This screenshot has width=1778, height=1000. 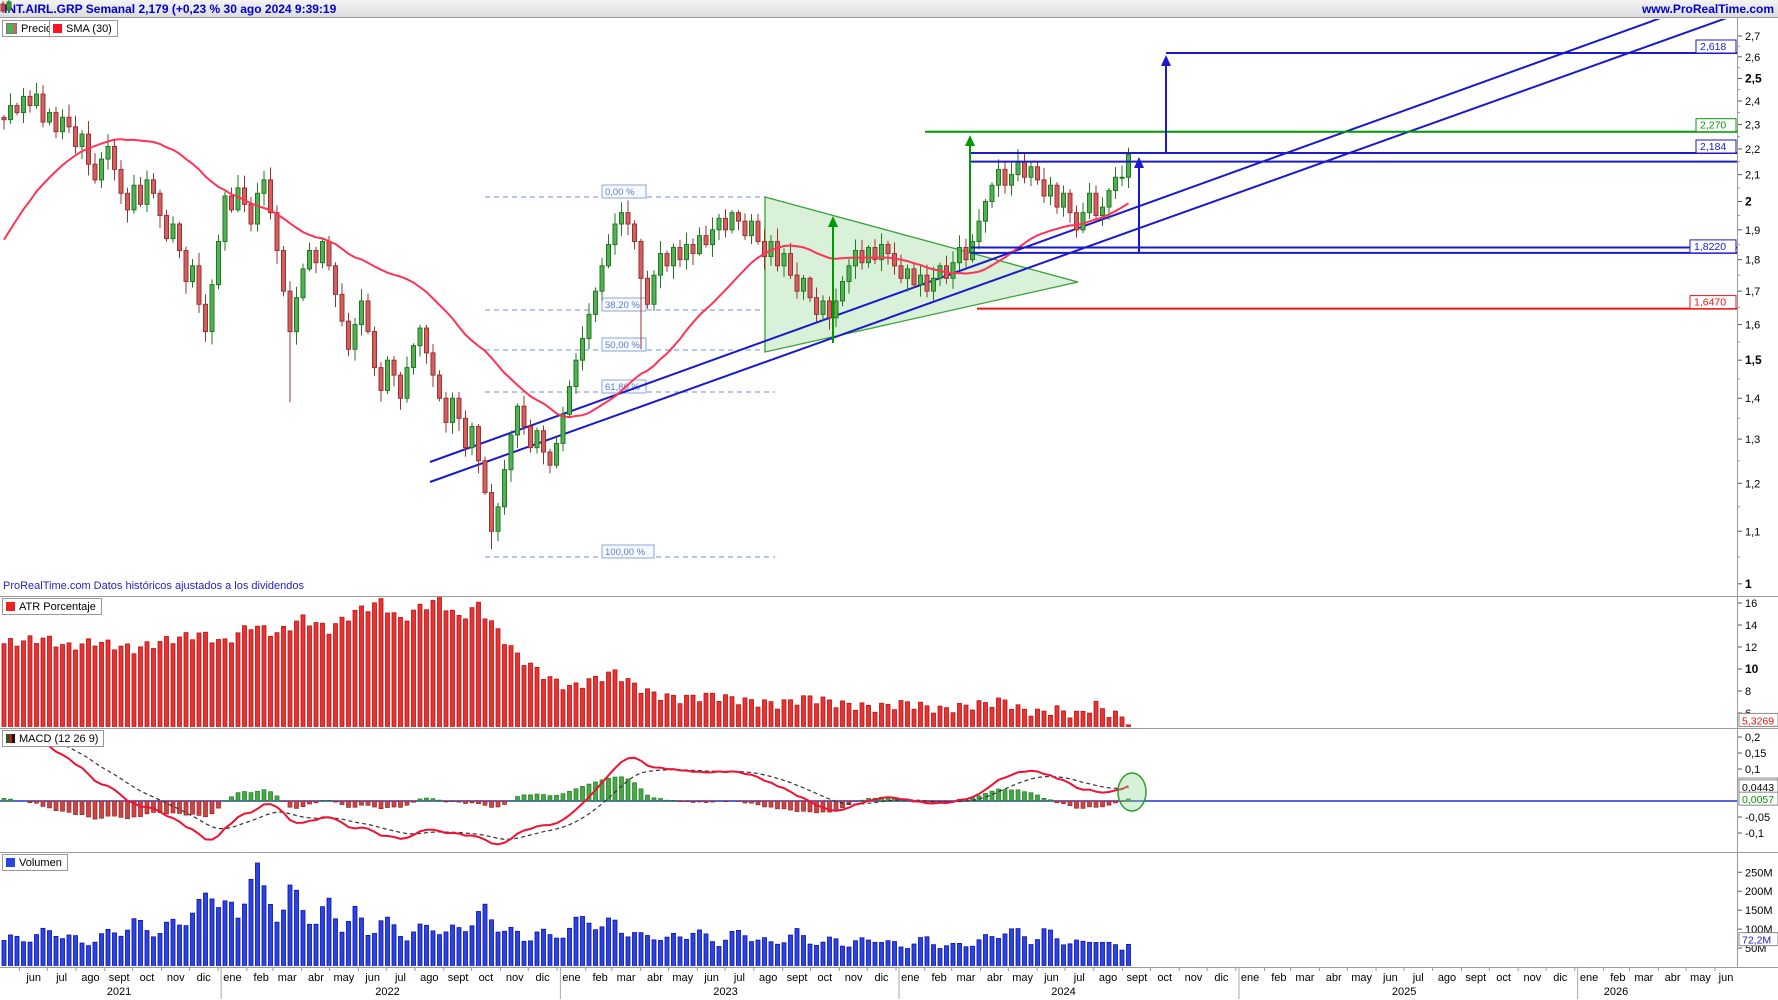 I want to click on legend-sma: SMA (30), so click(x=83, y=28).